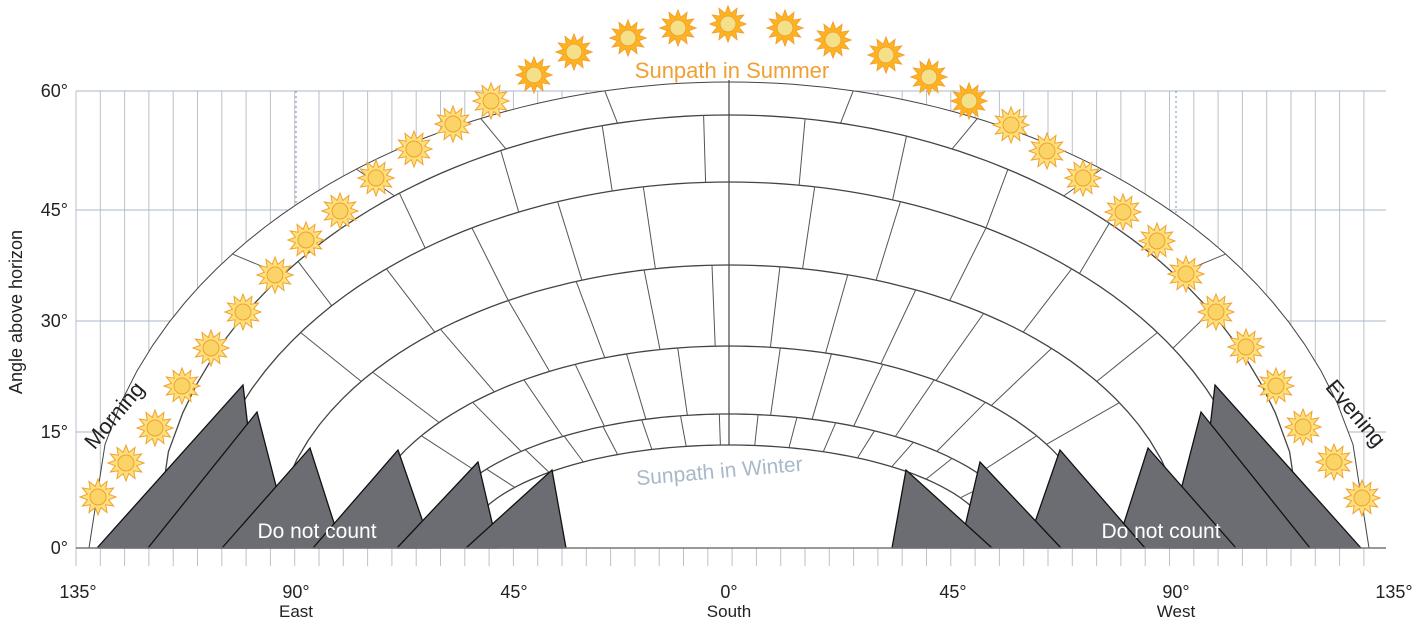  I want to click on x-sublabel-south: South, so click(729, 611).